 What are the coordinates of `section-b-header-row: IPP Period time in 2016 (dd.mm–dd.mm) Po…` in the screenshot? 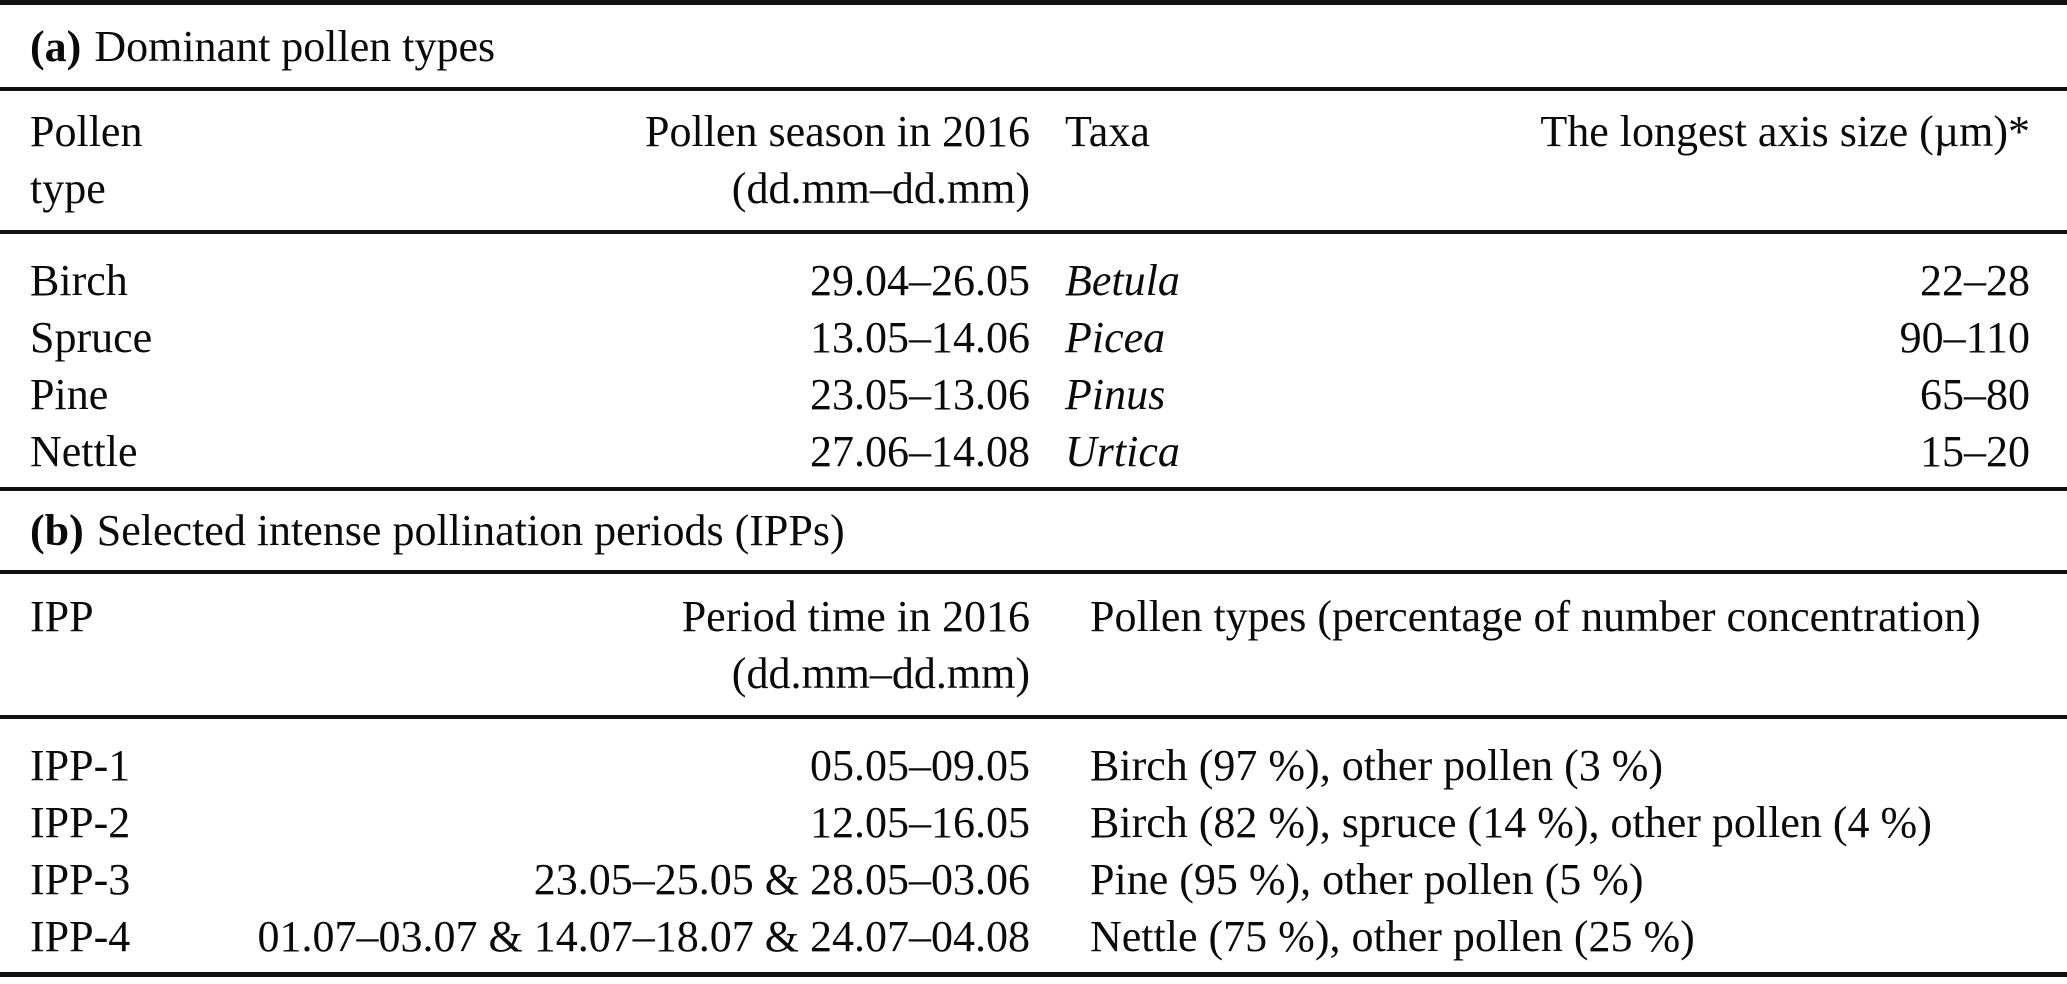 It's located at (1033, 644).